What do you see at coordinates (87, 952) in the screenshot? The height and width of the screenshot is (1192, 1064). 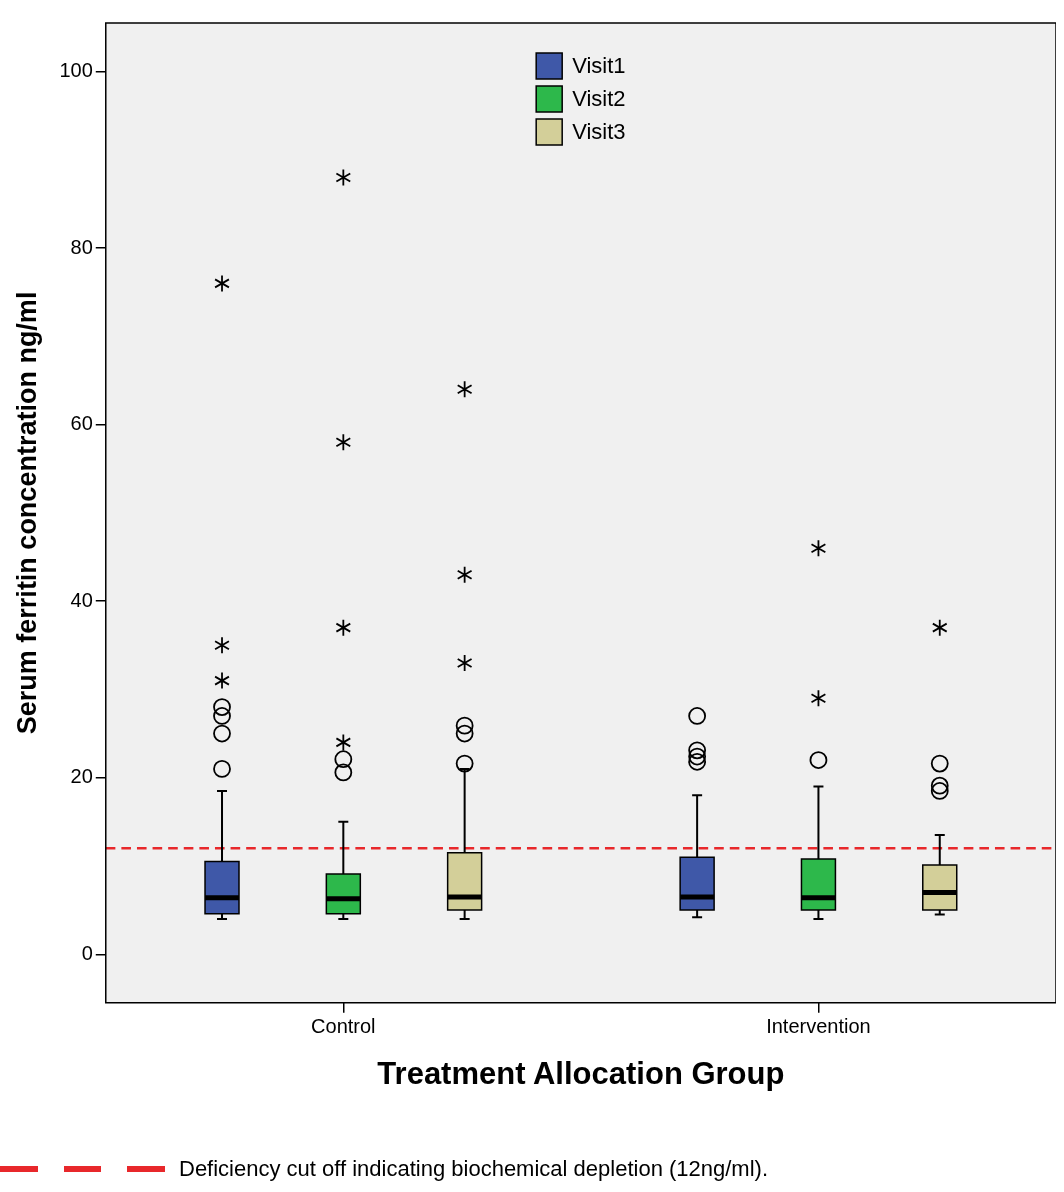 I see `y-tick-label: 0` at bounding box center [87, 952].